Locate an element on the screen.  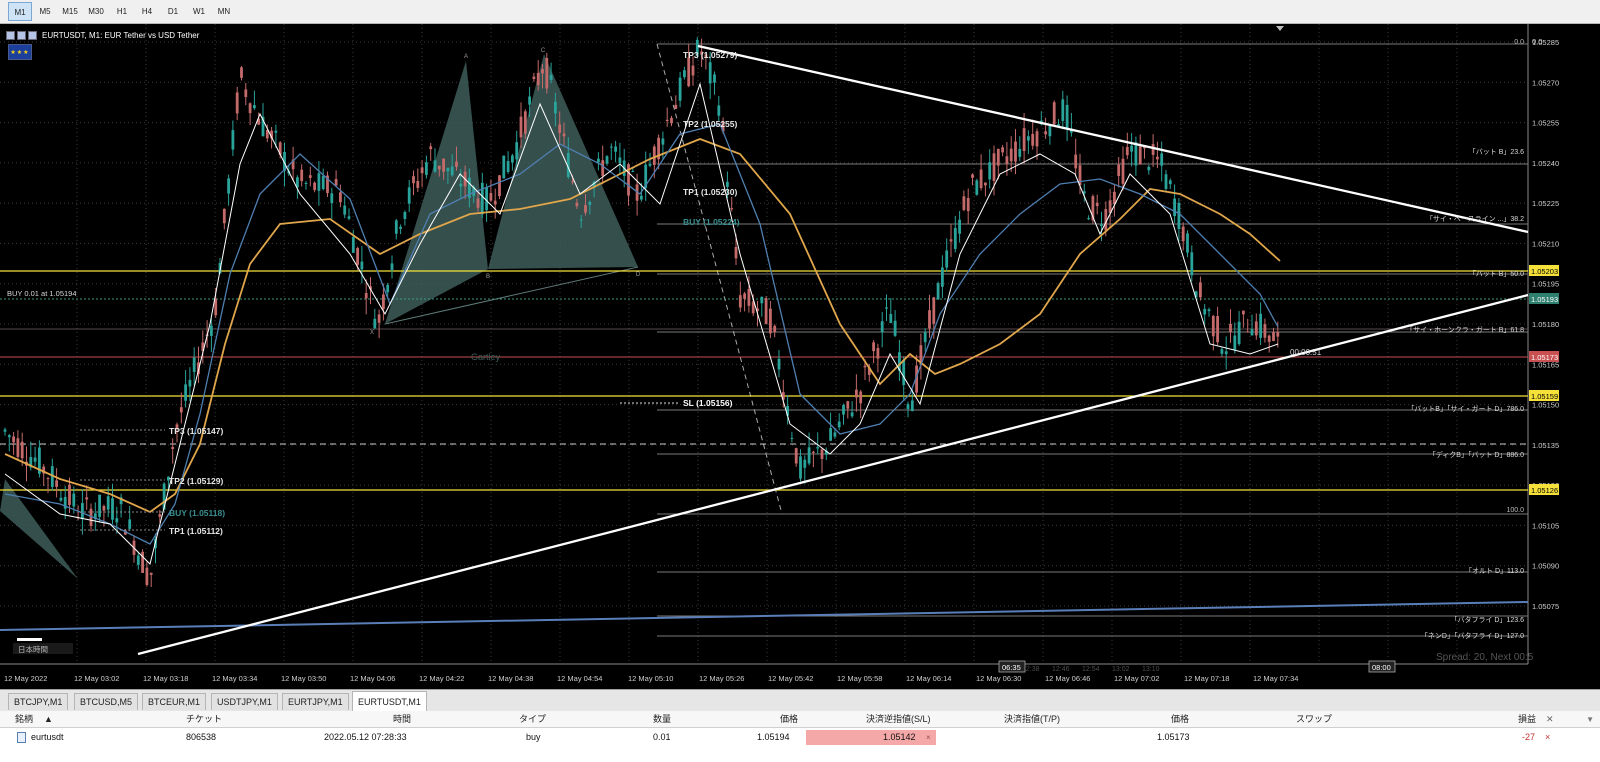
header-profit: 損益 is located at coordinates (1527, 719).